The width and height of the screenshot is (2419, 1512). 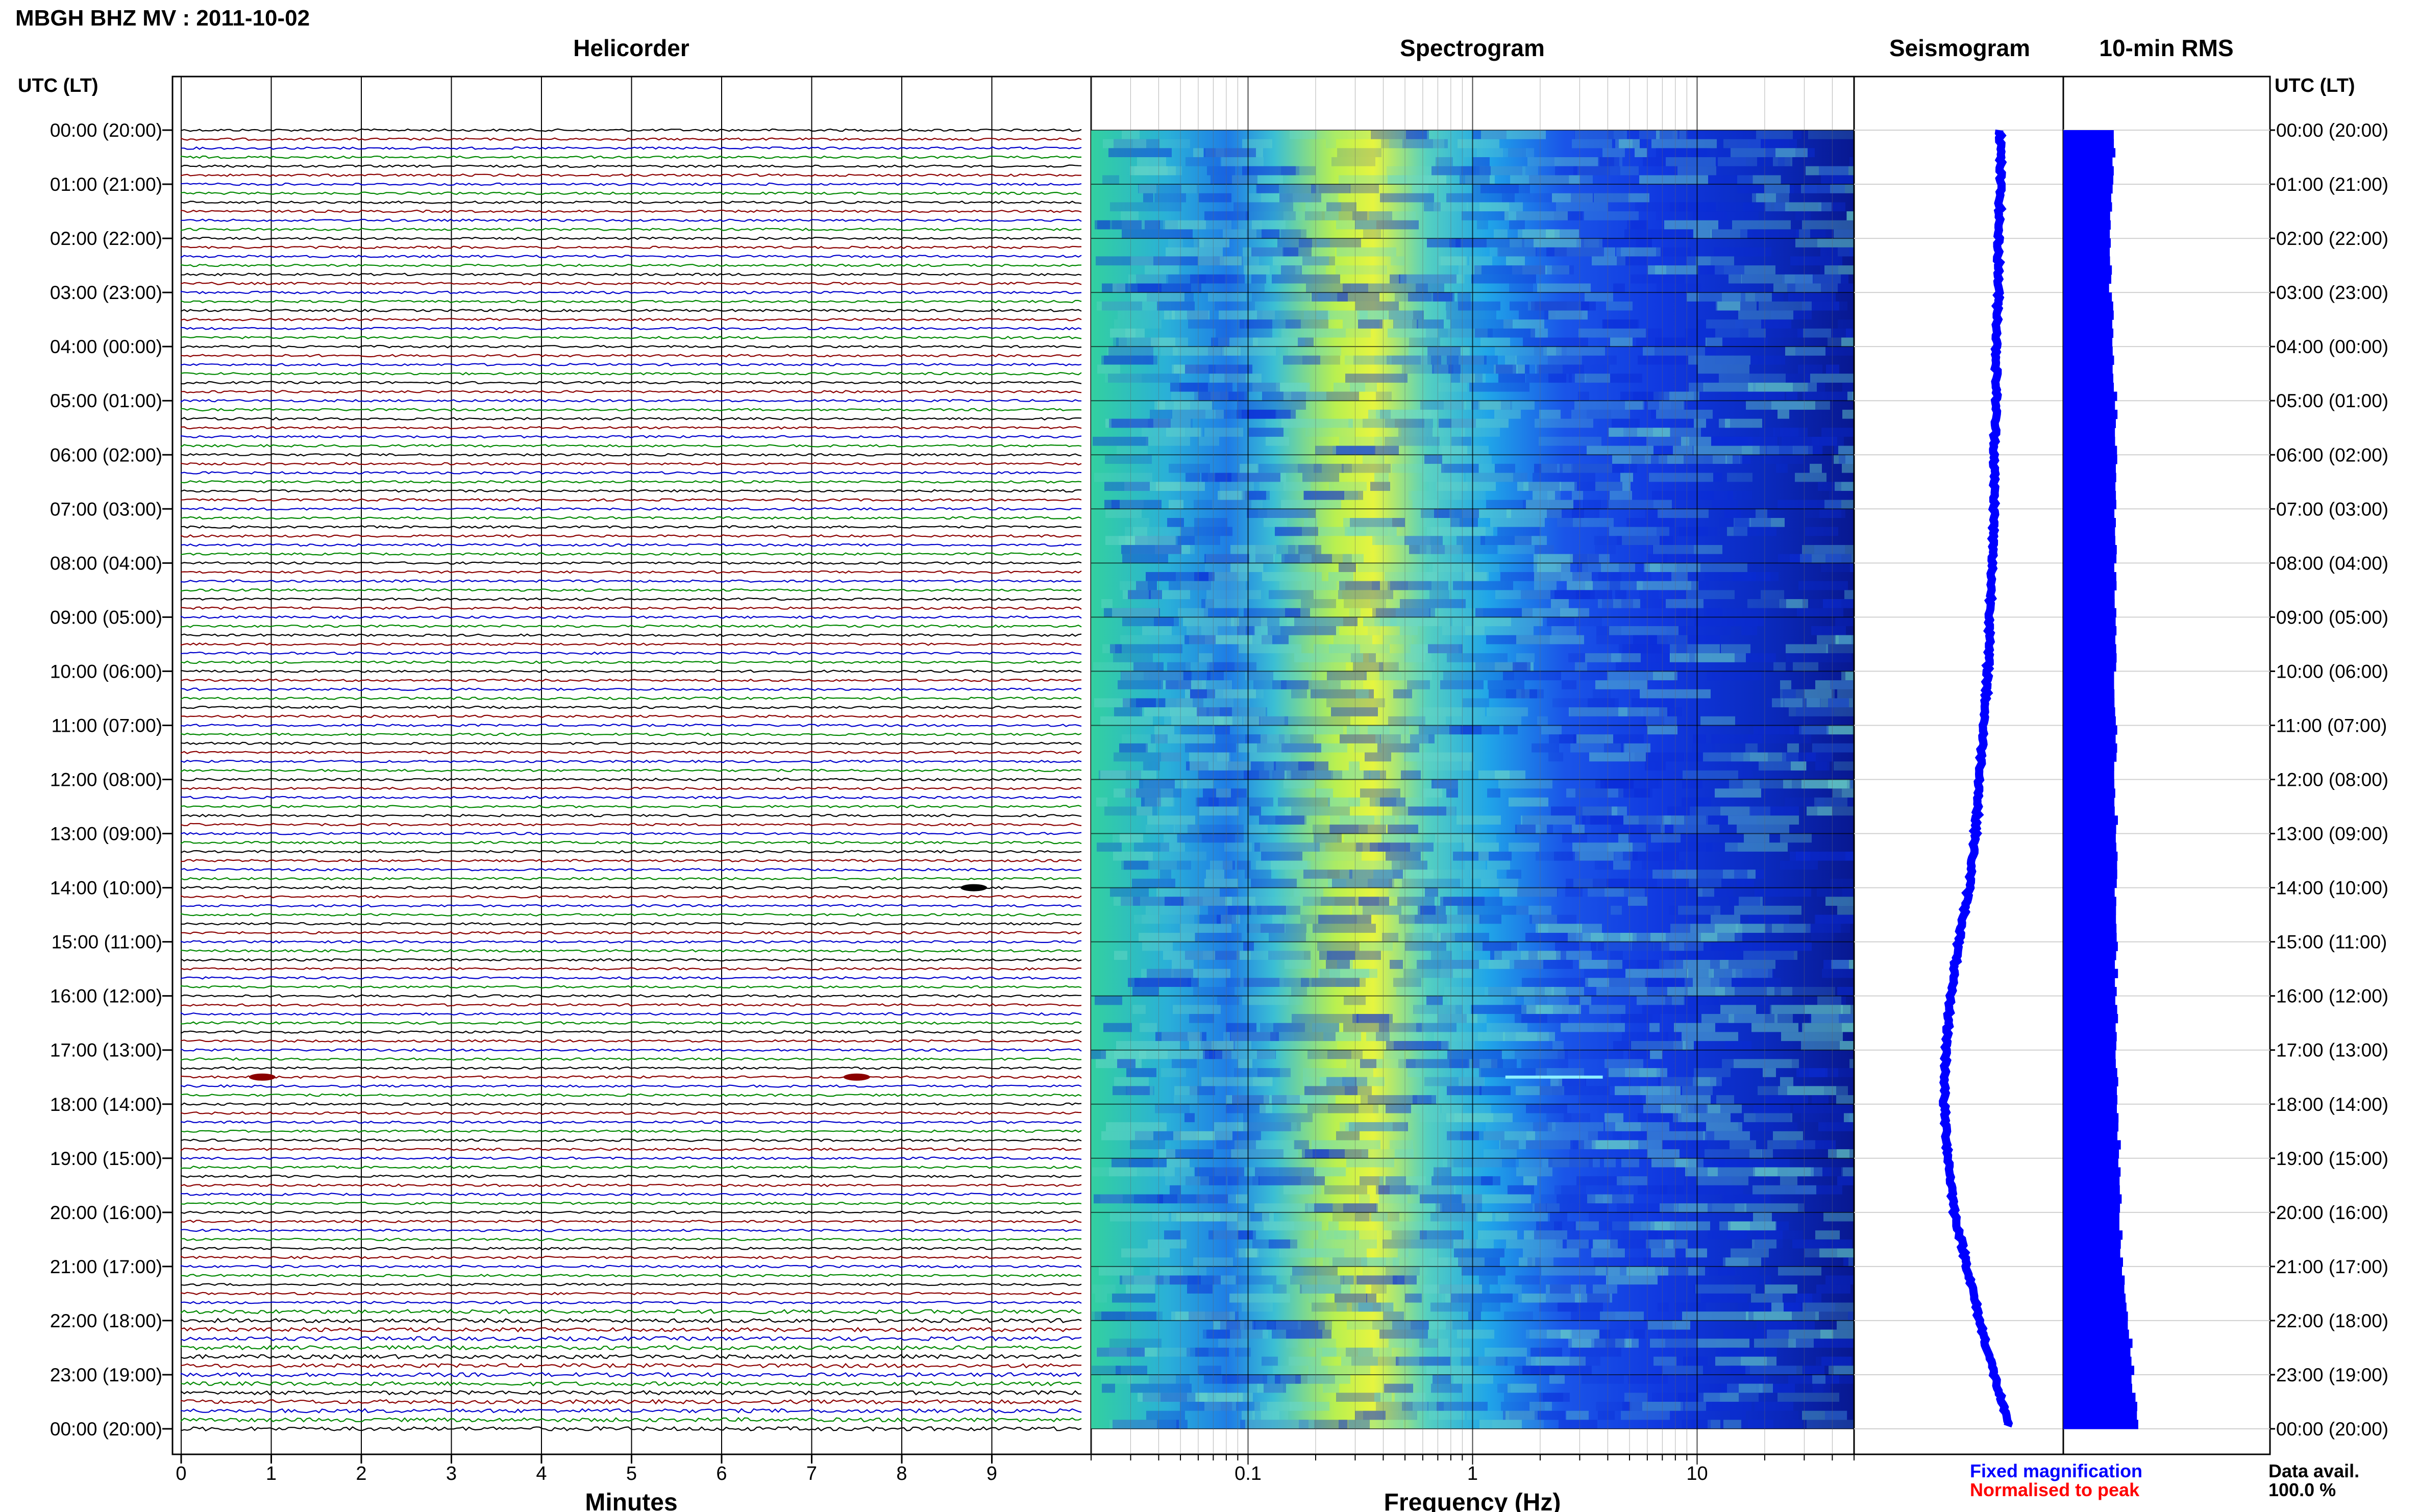 I want to click on rms-bar, so click(x=2088, y=766).